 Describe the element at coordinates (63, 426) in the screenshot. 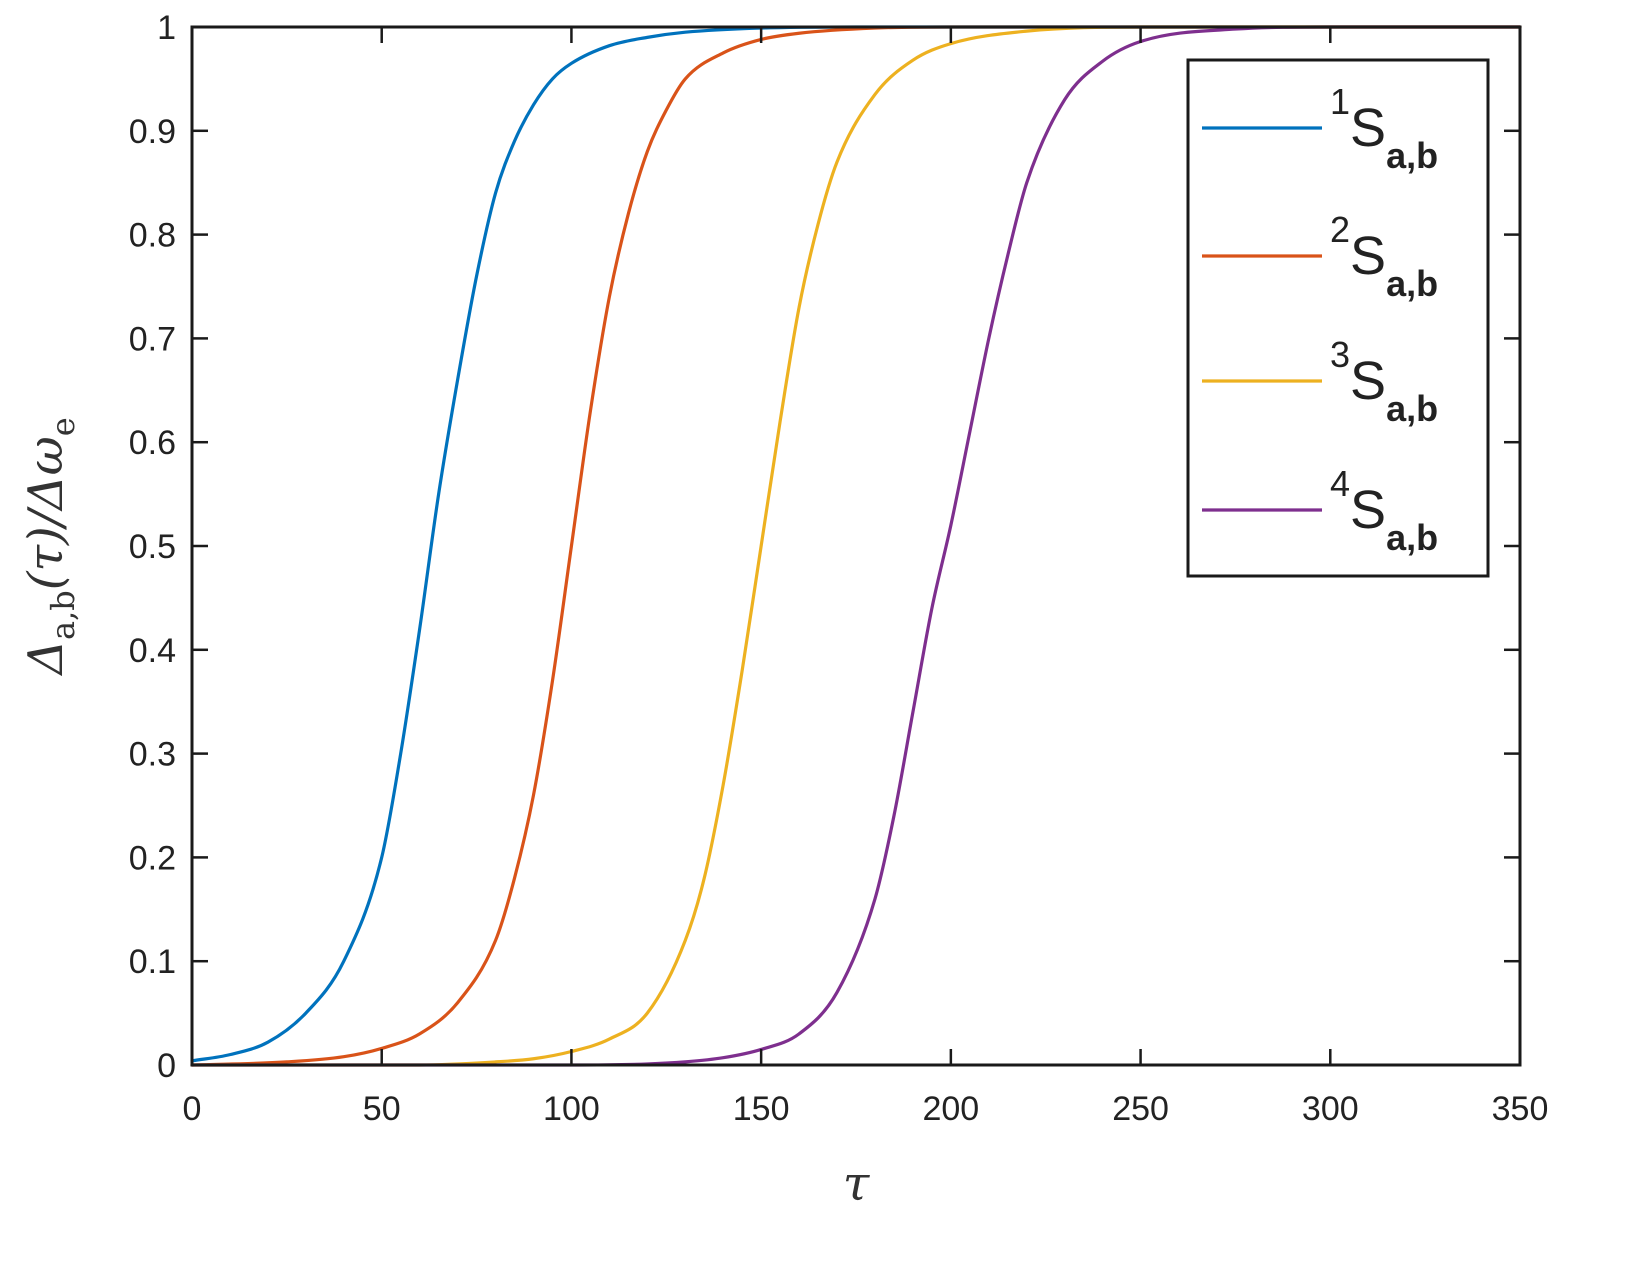

I see `y-axis-title-subscript-e: e` at that location.